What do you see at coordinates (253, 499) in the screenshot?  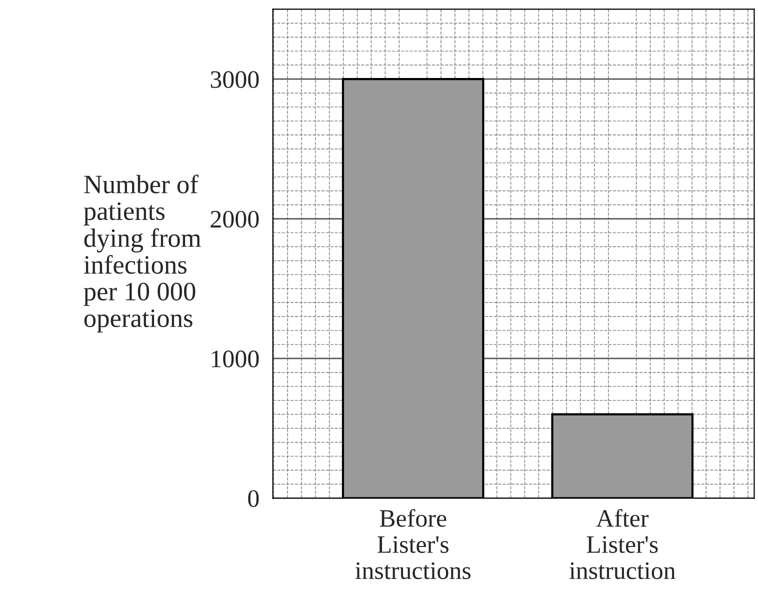 I see `y-tick-label: 0` at bounding box center [253, 499].